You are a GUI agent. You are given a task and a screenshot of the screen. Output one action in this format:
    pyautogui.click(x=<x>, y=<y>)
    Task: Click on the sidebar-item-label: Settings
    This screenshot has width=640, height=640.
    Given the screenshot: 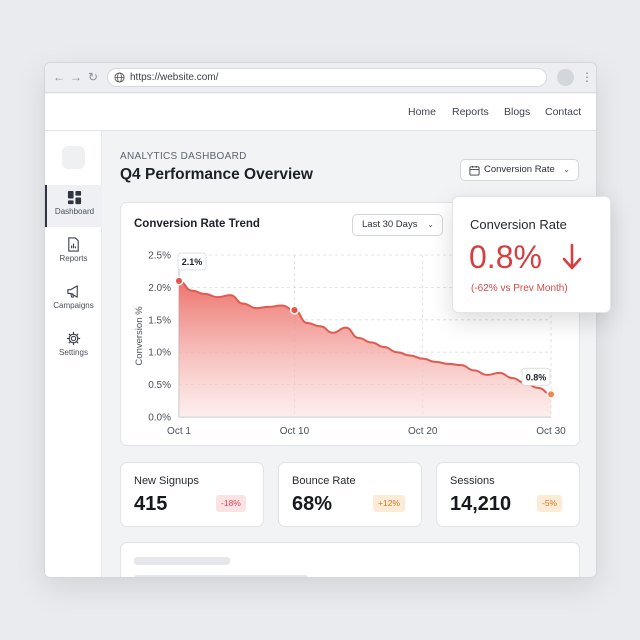 What is the action you would take?
    pyautogui.click(x=73, y=352)
    